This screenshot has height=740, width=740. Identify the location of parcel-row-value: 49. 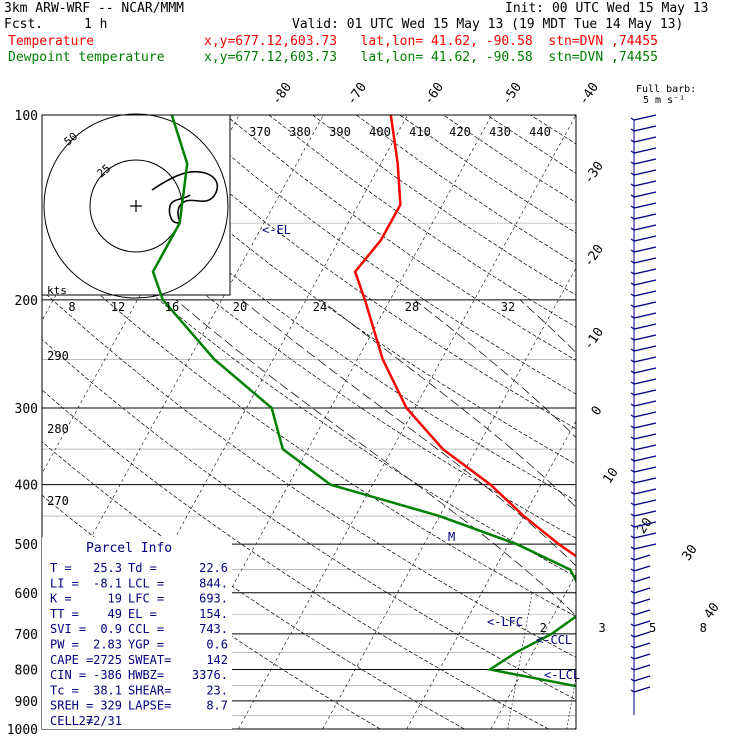
(115, 614).